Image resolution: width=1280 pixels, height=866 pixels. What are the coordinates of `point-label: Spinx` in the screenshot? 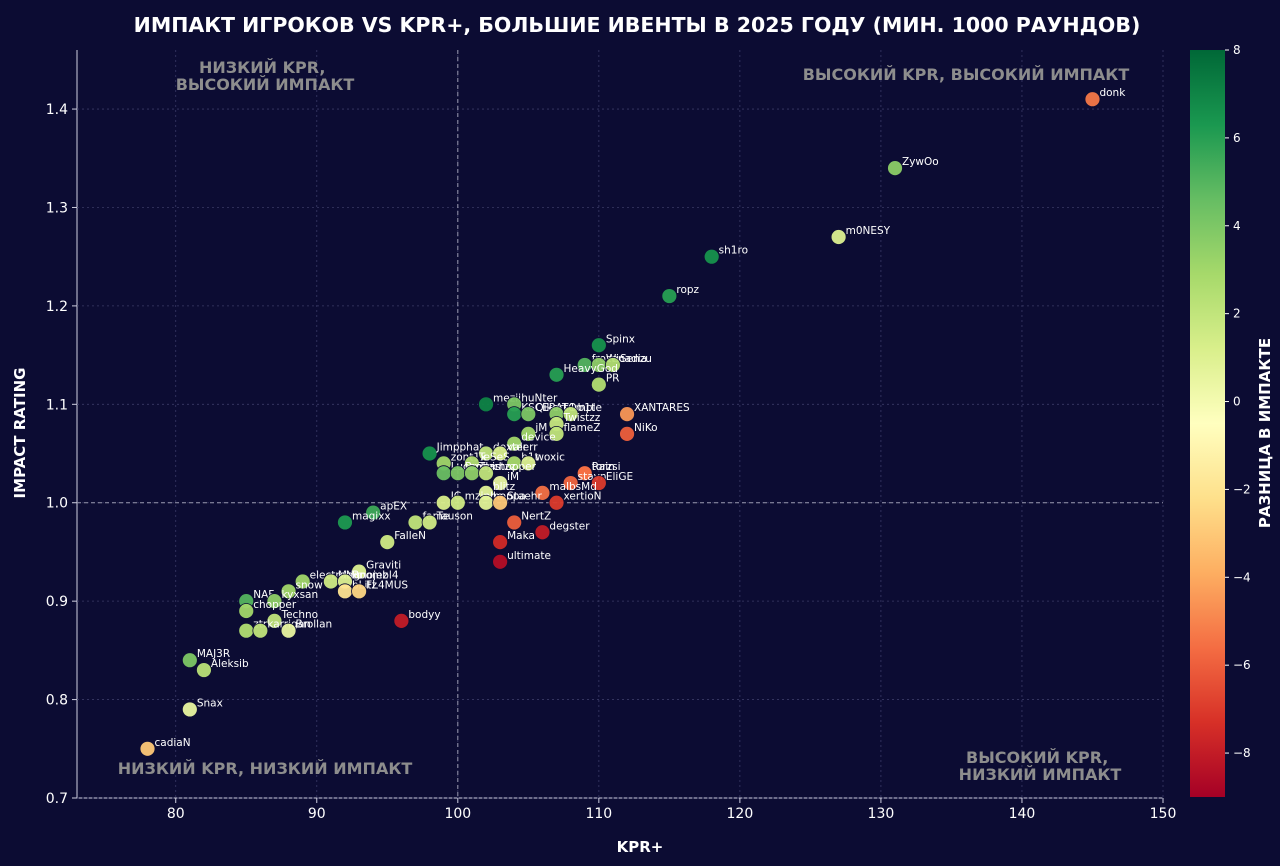 It's located at (620, 339).